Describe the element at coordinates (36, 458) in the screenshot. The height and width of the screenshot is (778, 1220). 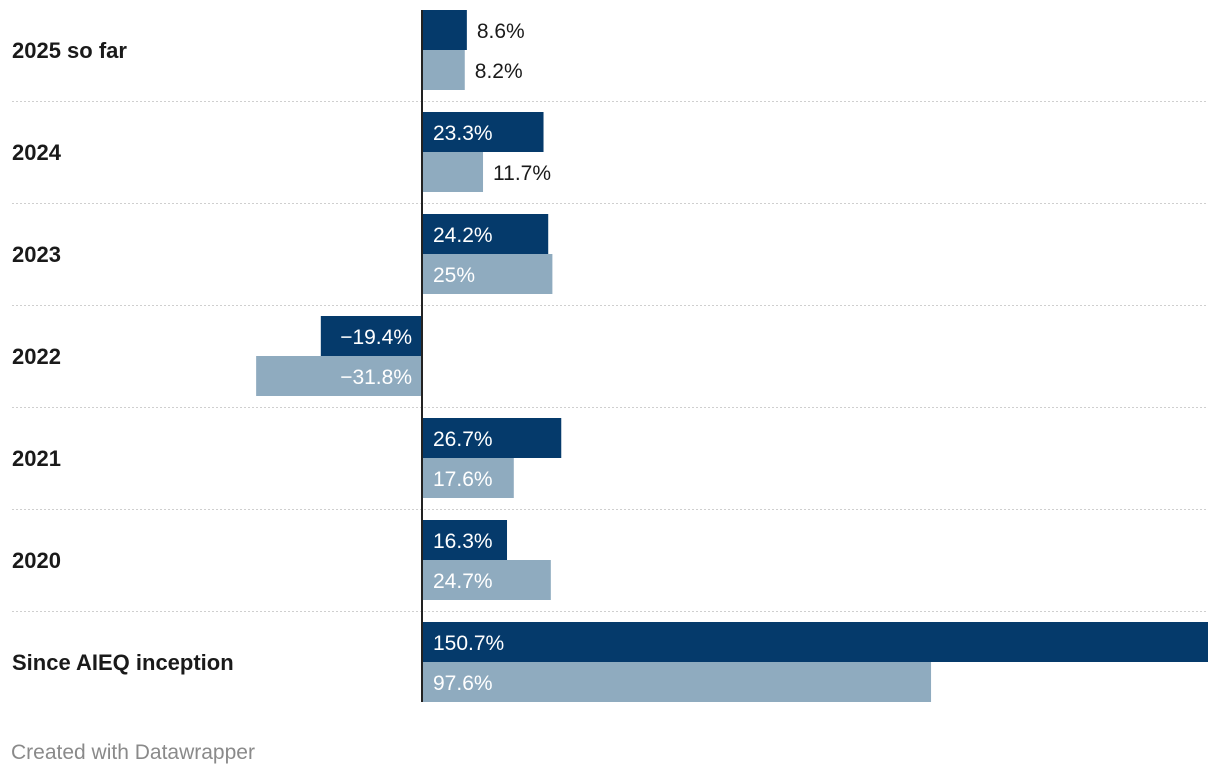
I see `category-label-2021: 2021` at that location.